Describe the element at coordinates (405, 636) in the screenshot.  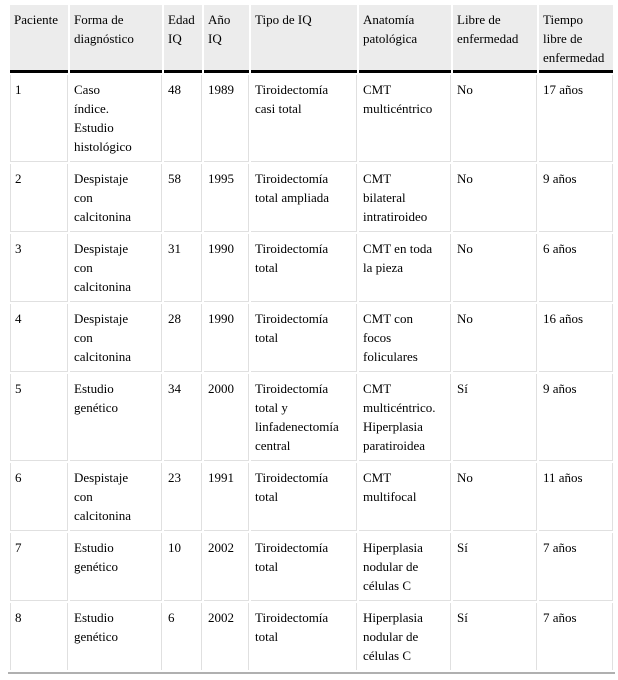
I see `cell-r8-c6: Hiperplasia nodular de células C` at that location.